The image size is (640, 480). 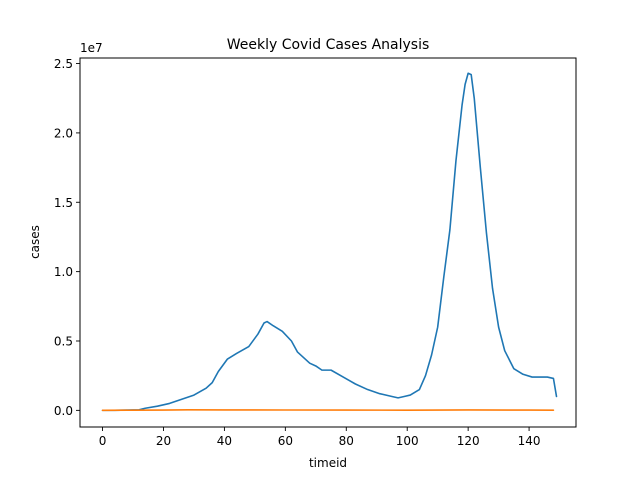 What do you see at coordinates (285, 441) in the screenshot?
I see `x-tick-label: 60` at bounding box center [285, 441].